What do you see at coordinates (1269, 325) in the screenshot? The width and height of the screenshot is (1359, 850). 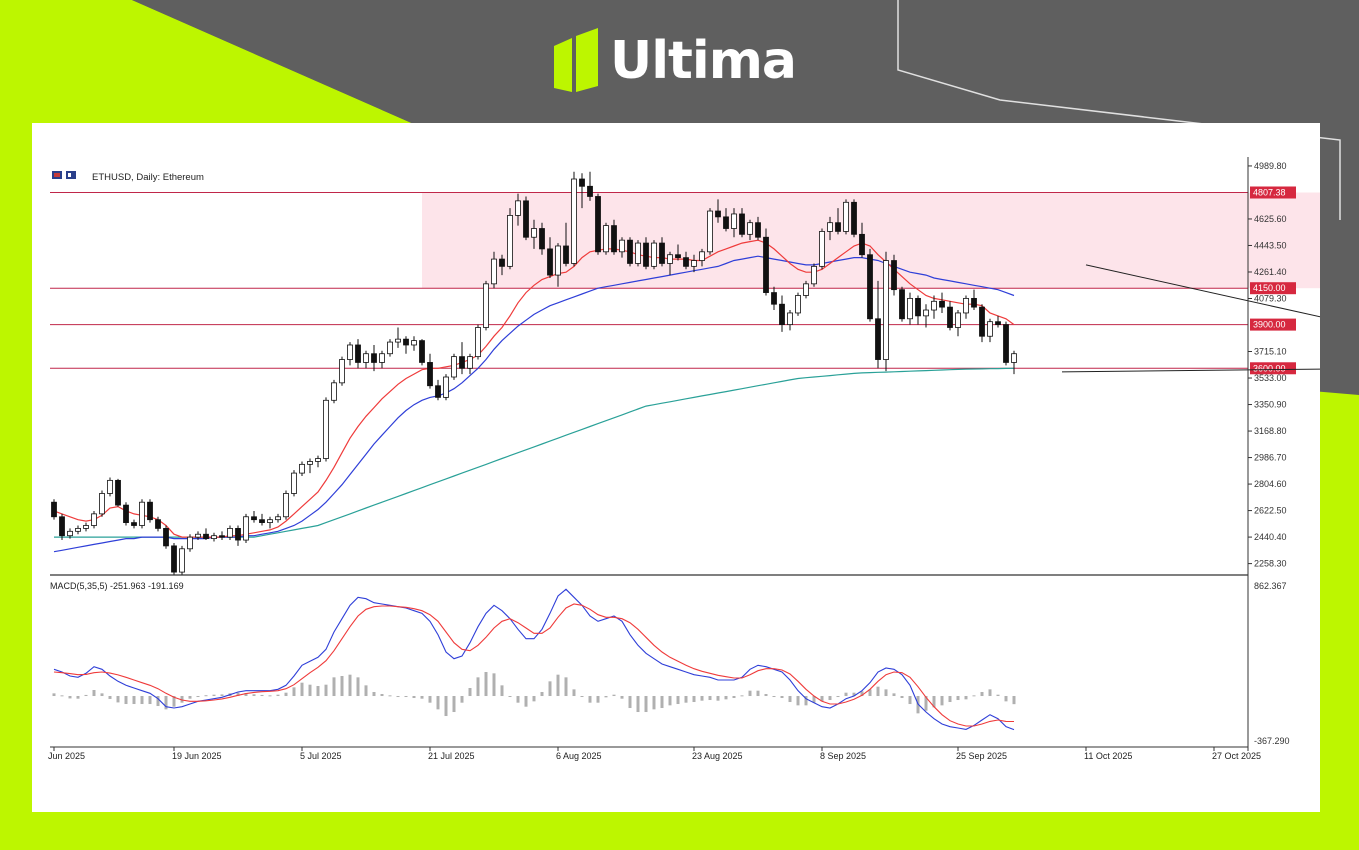 I see `level-label: 3900.00` at bounding box center [1269, 325].